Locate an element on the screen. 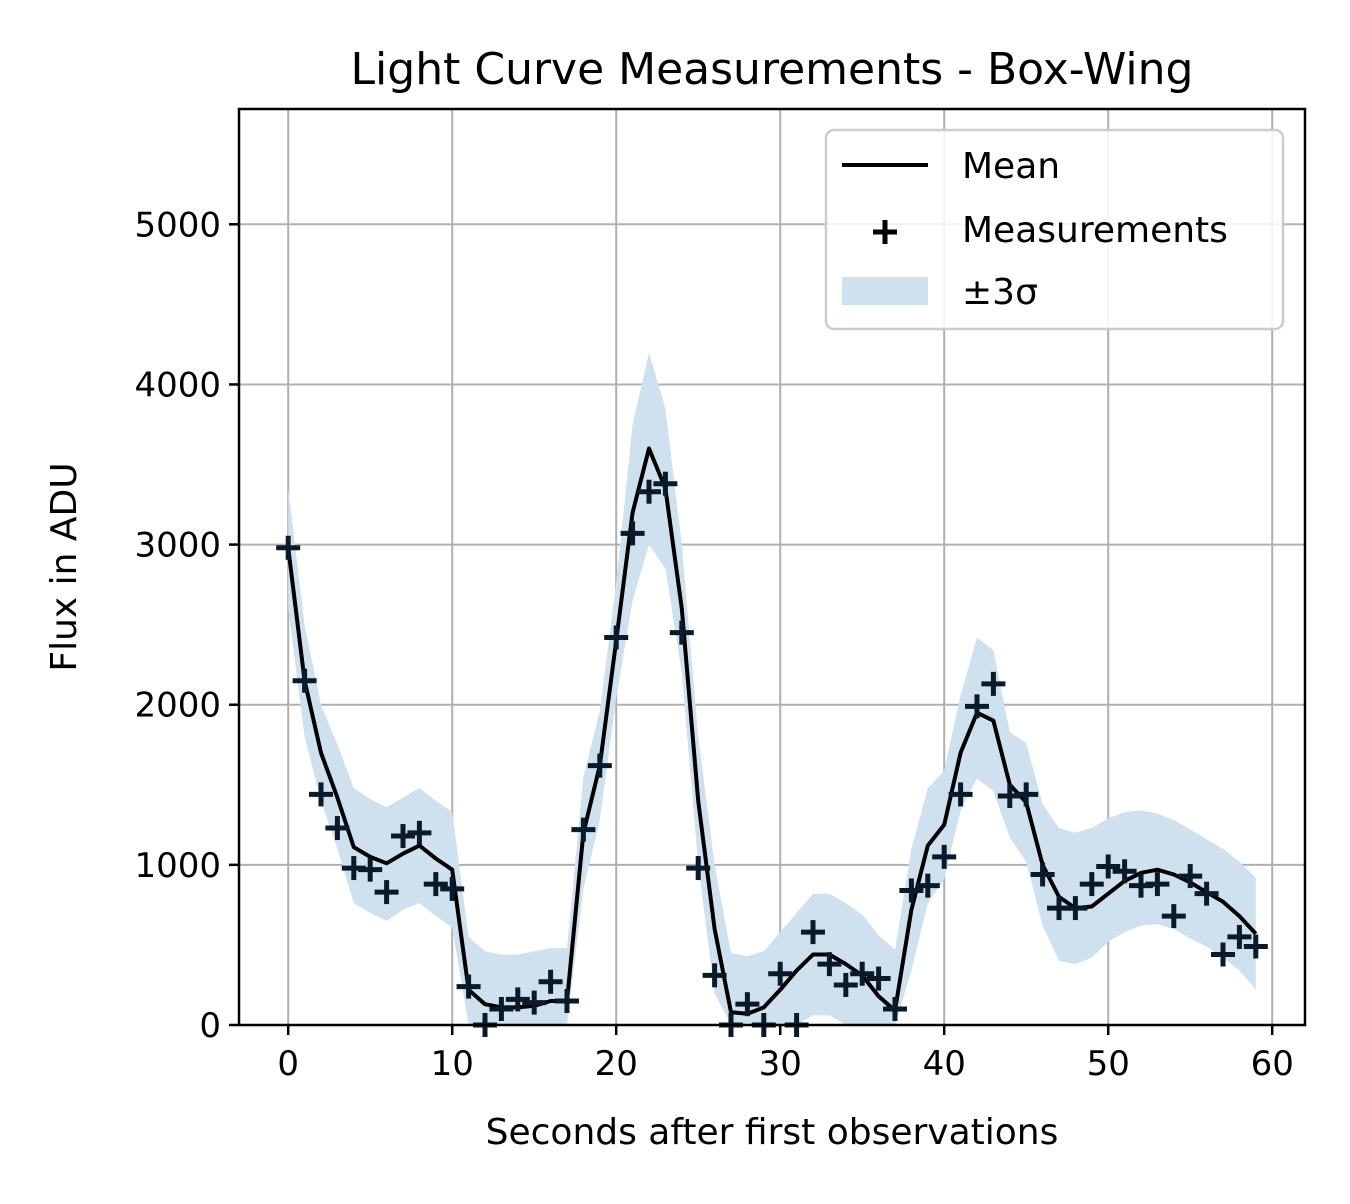 Image resolution: width=1350 pixels, height=1204 pixels. y-tick-label: 1000 is located at coordinates (177, 866).